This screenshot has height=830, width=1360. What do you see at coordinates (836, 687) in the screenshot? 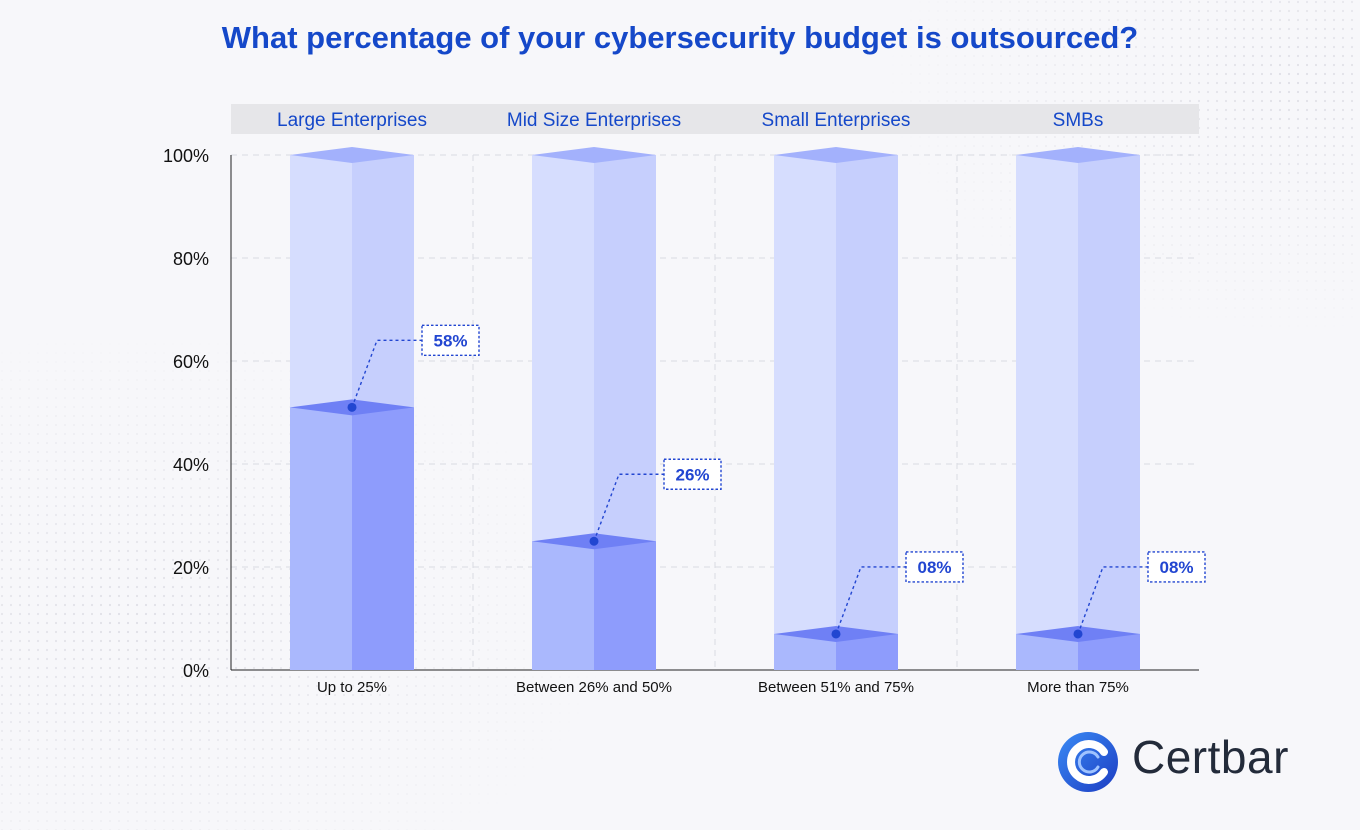
I see `x-category-label: Between 51% and 75%` at bounding box center [836, 687].